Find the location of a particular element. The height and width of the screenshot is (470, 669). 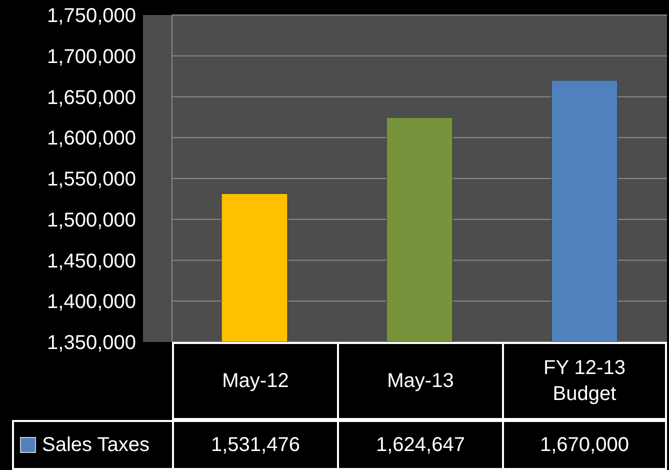

y-tick-label: 1,600,000 is located at coordinates (91, 139).